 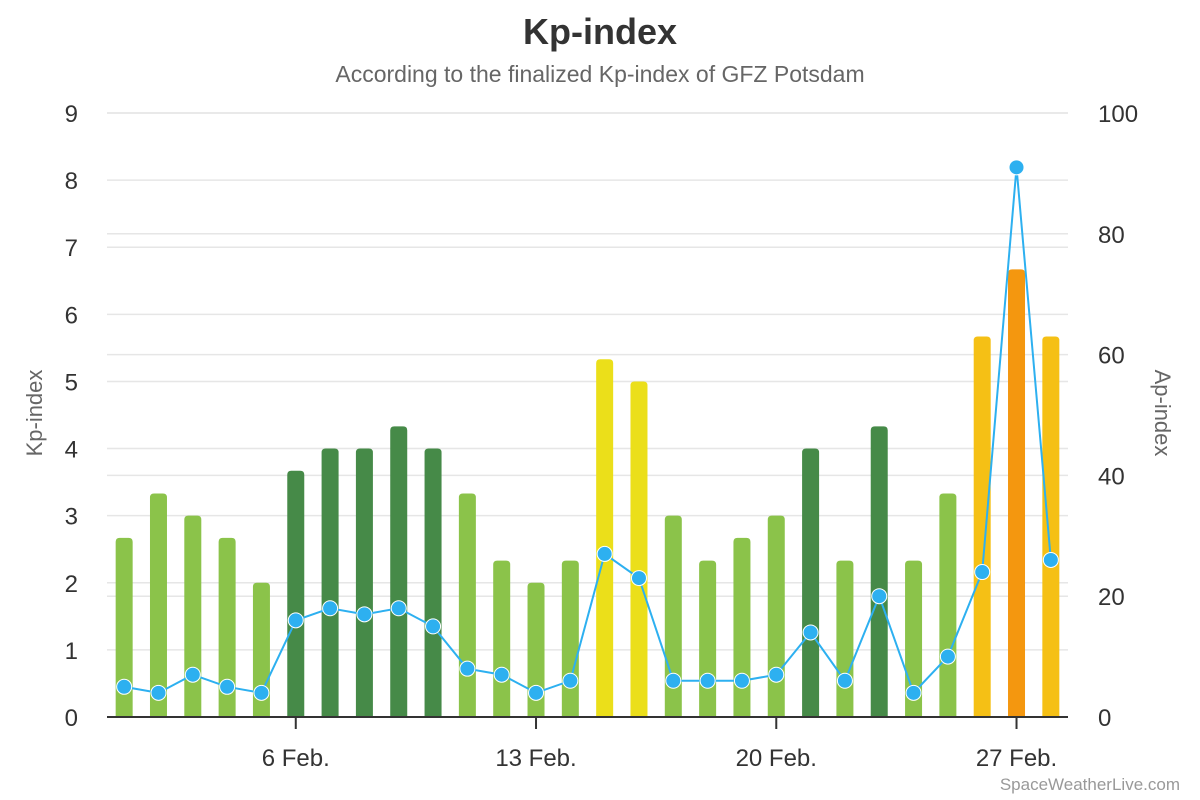 I want to click on y-tick-label-left: 2, so click(x=71, y=584).